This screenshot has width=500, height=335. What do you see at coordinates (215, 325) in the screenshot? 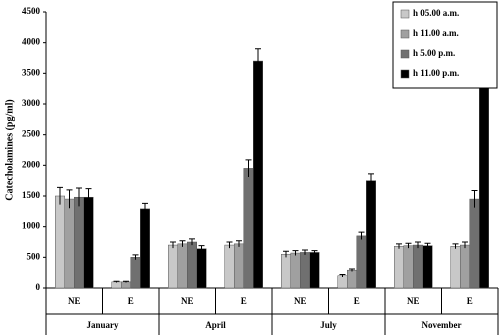
I see `group-label: April` at bounding box center [215, 325].